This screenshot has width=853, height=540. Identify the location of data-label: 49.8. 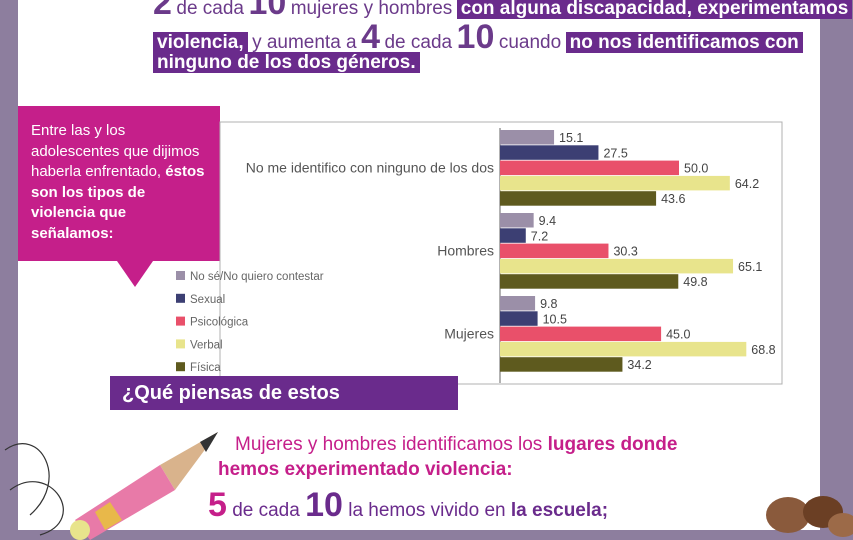
(695, 282).